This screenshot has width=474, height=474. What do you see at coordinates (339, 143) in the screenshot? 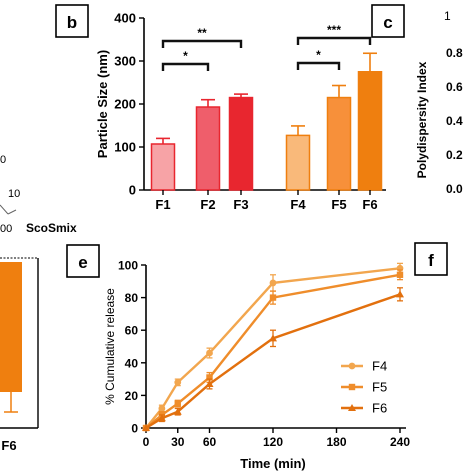
I see `chart-b-bar-f5` at bounding box center [339, 143].